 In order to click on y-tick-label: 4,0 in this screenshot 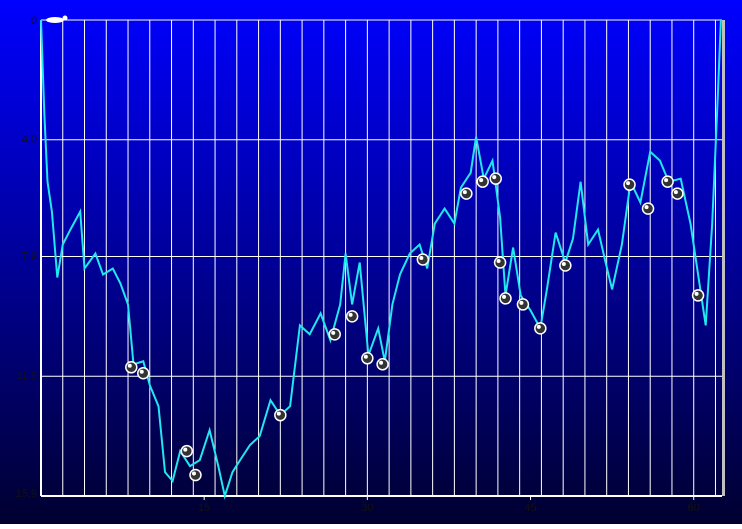, I will do `click(29, 140)`.